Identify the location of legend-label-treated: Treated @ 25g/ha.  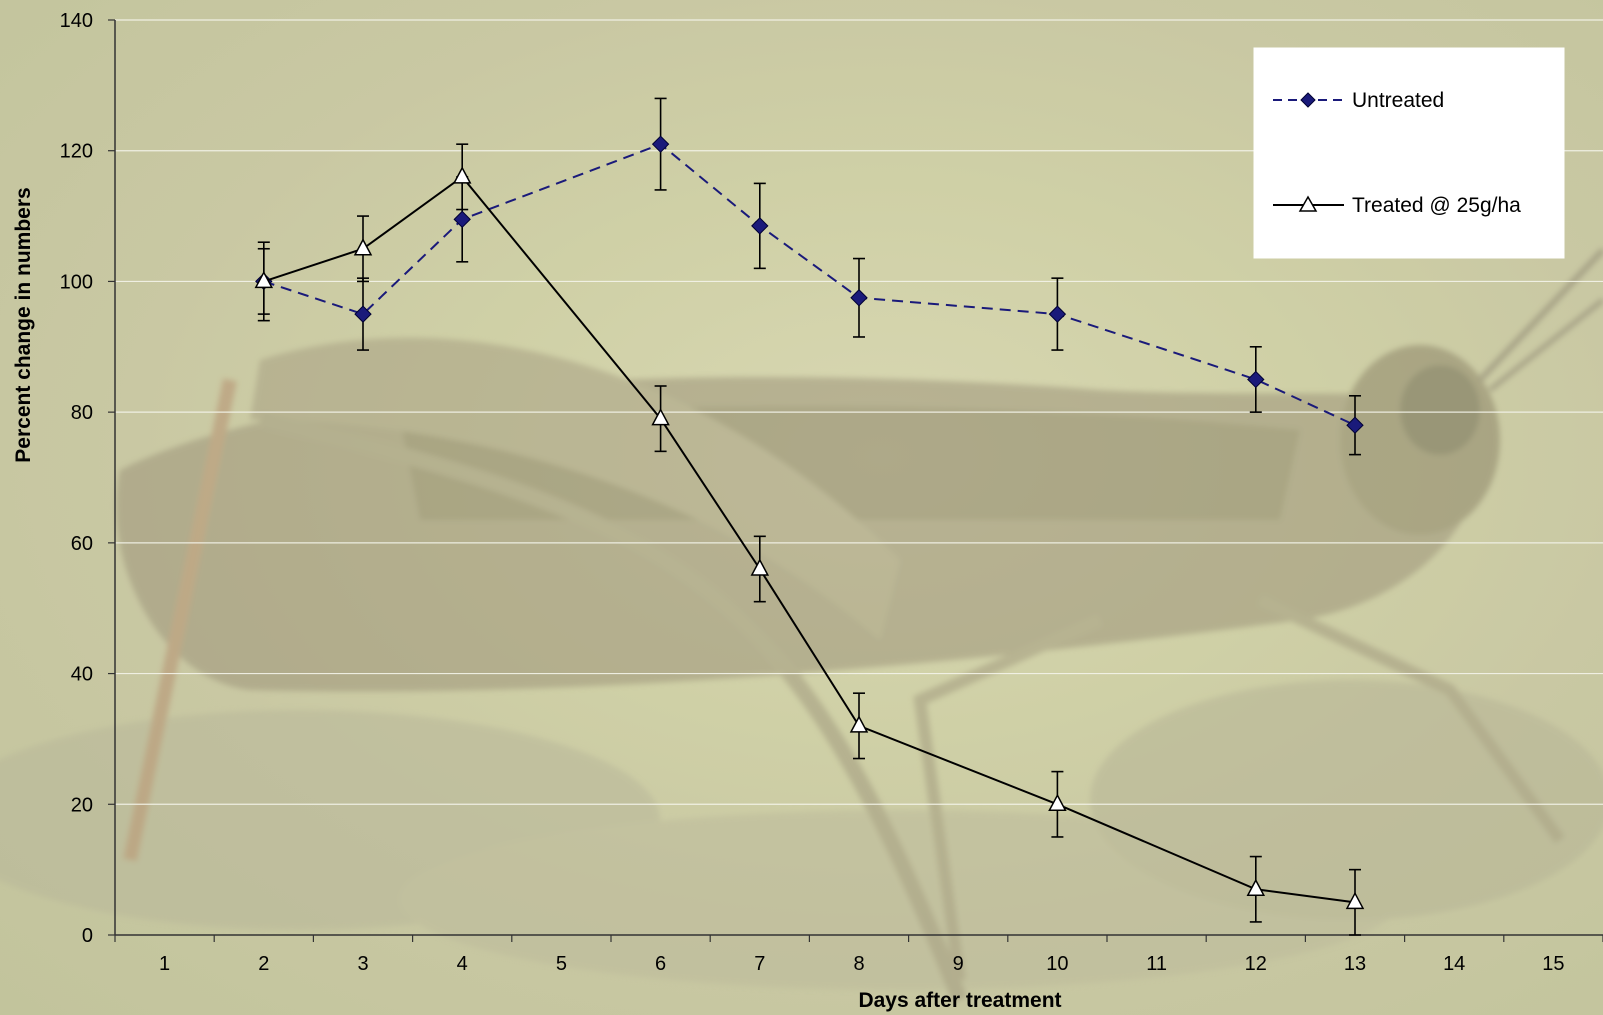
(1436, 205).